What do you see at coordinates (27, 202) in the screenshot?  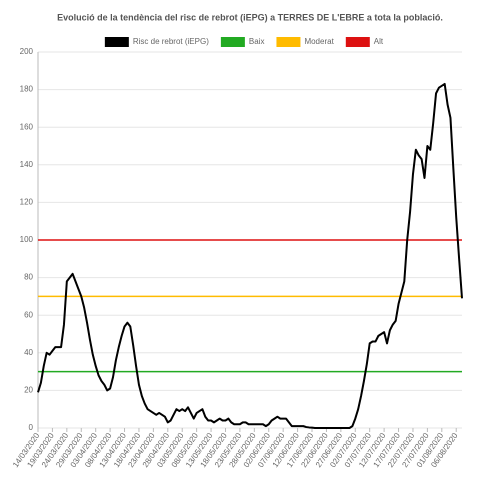 I see `y-tick-label: 120` at bounding box center [27, 202].